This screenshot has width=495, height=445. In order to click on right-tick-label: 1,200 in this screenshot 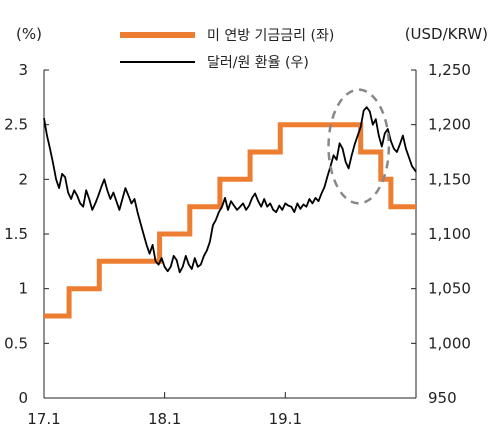, I will do `click(449, 125)`.